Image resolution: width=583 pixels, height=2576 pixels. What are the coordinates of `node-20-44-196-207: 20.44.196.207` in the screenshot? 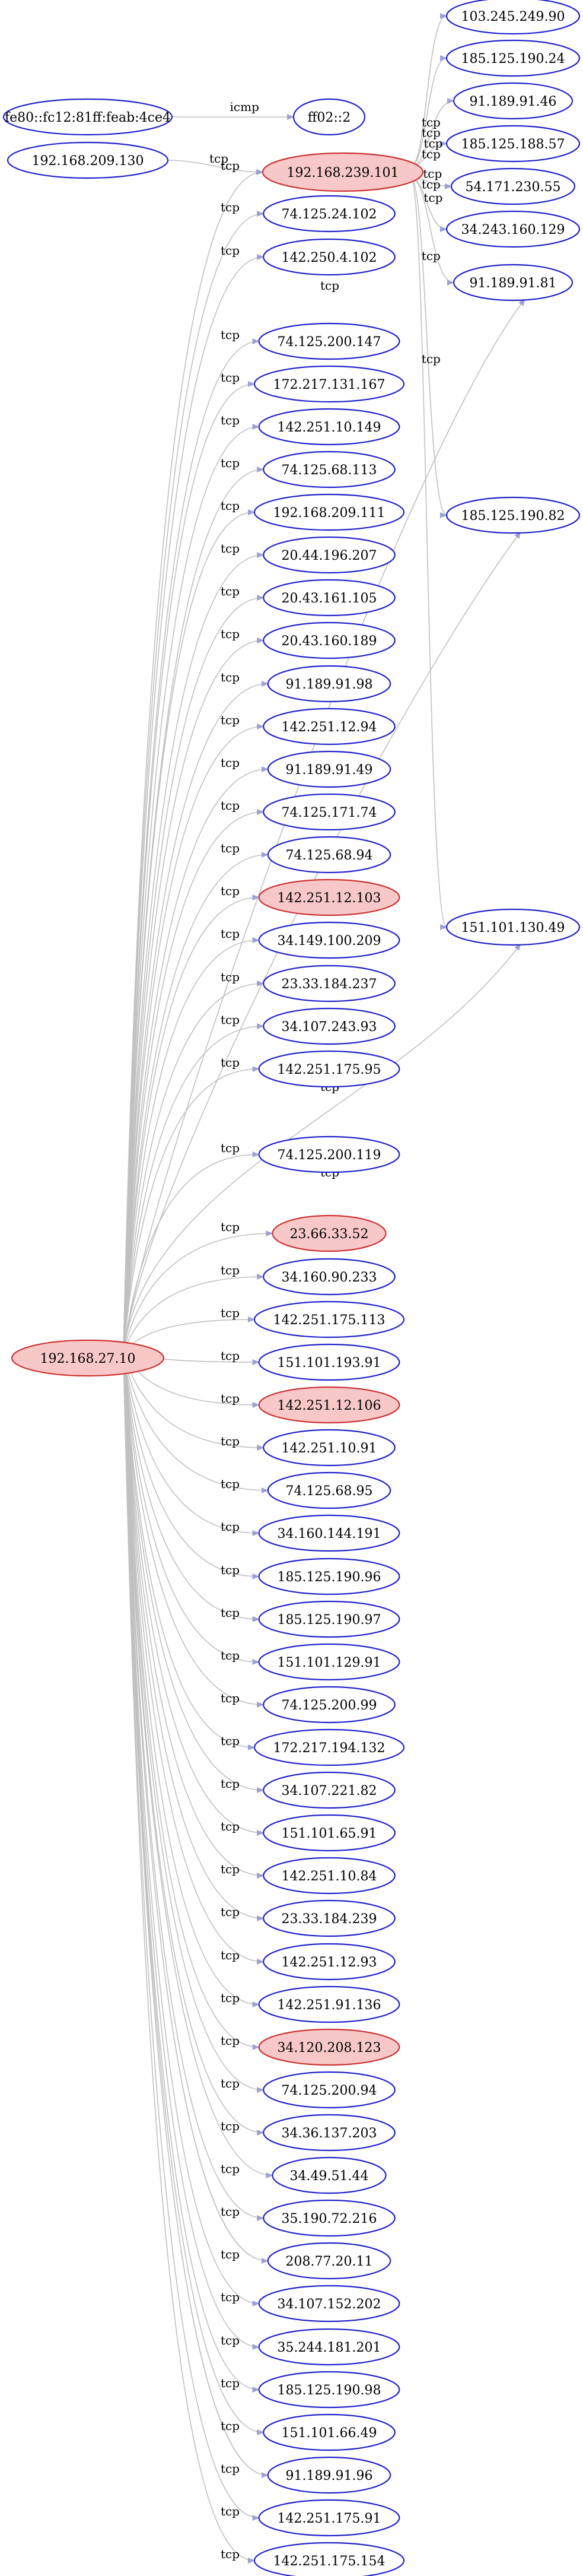 It's located at (330, 555).